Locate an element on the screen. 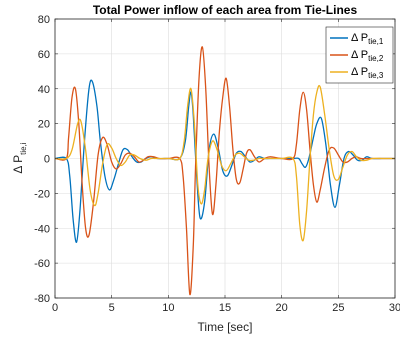 Image resolution: width=400 pixels, height=338 pixels. legend-label-1: Δ Ptie,1 is located at coordinates (367, 39).